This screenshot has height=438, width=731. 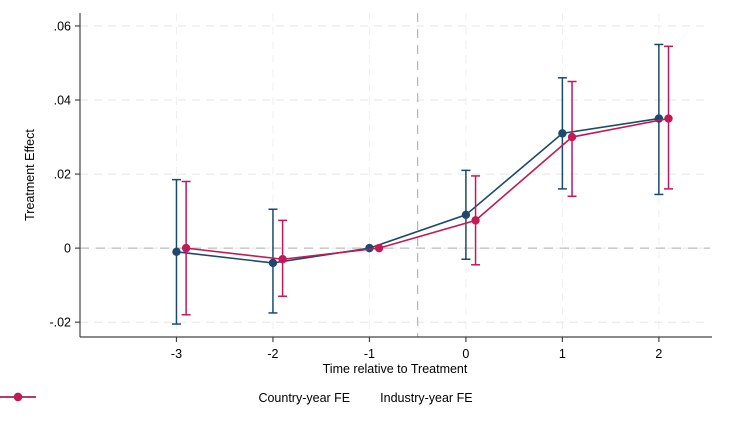 What do you see at coordinates (658, 354) in the screenshot?
I see `x-tick-label: 2` at bounding box center [658, 354].